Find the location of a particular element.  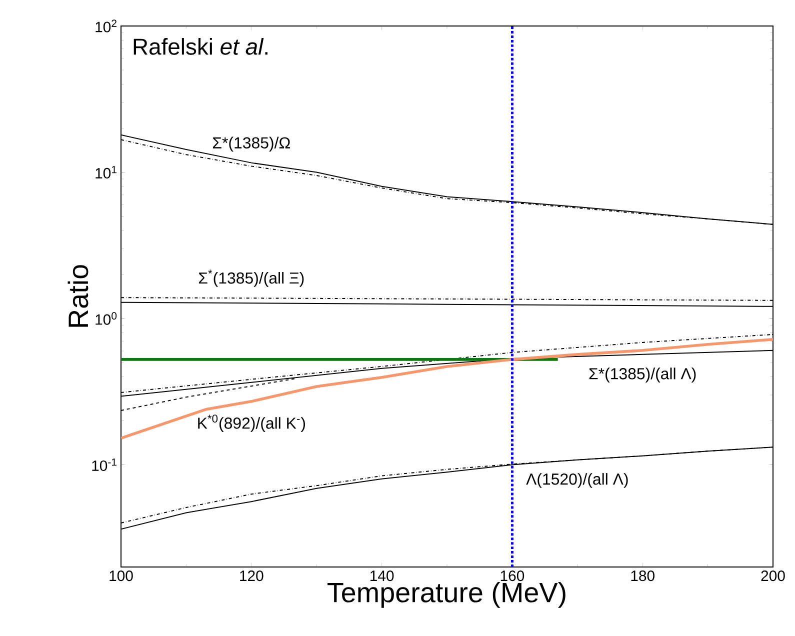

annotation: Σ$^{*}$(1385)/(all Ξ) is located at coordinates (251, 278).